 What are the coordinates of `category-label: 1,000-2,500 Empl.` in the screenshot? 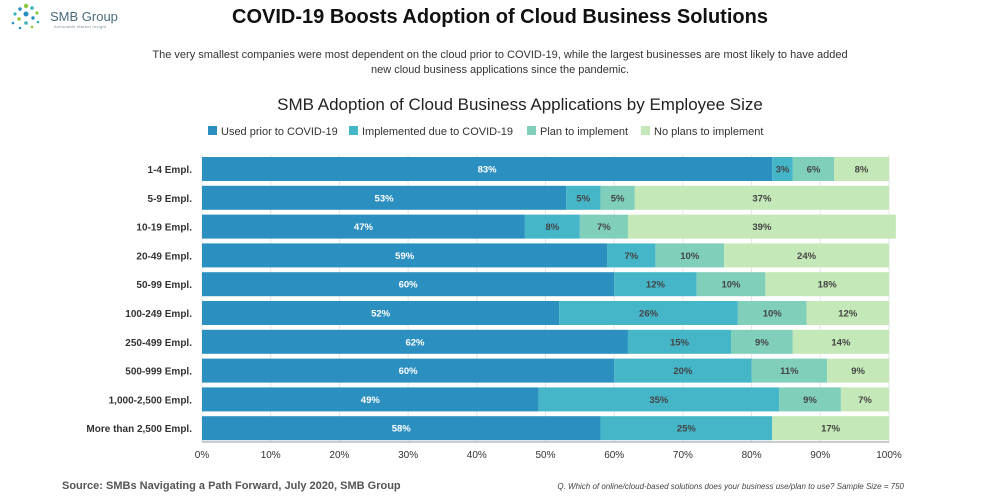 It's located at (151, 400).